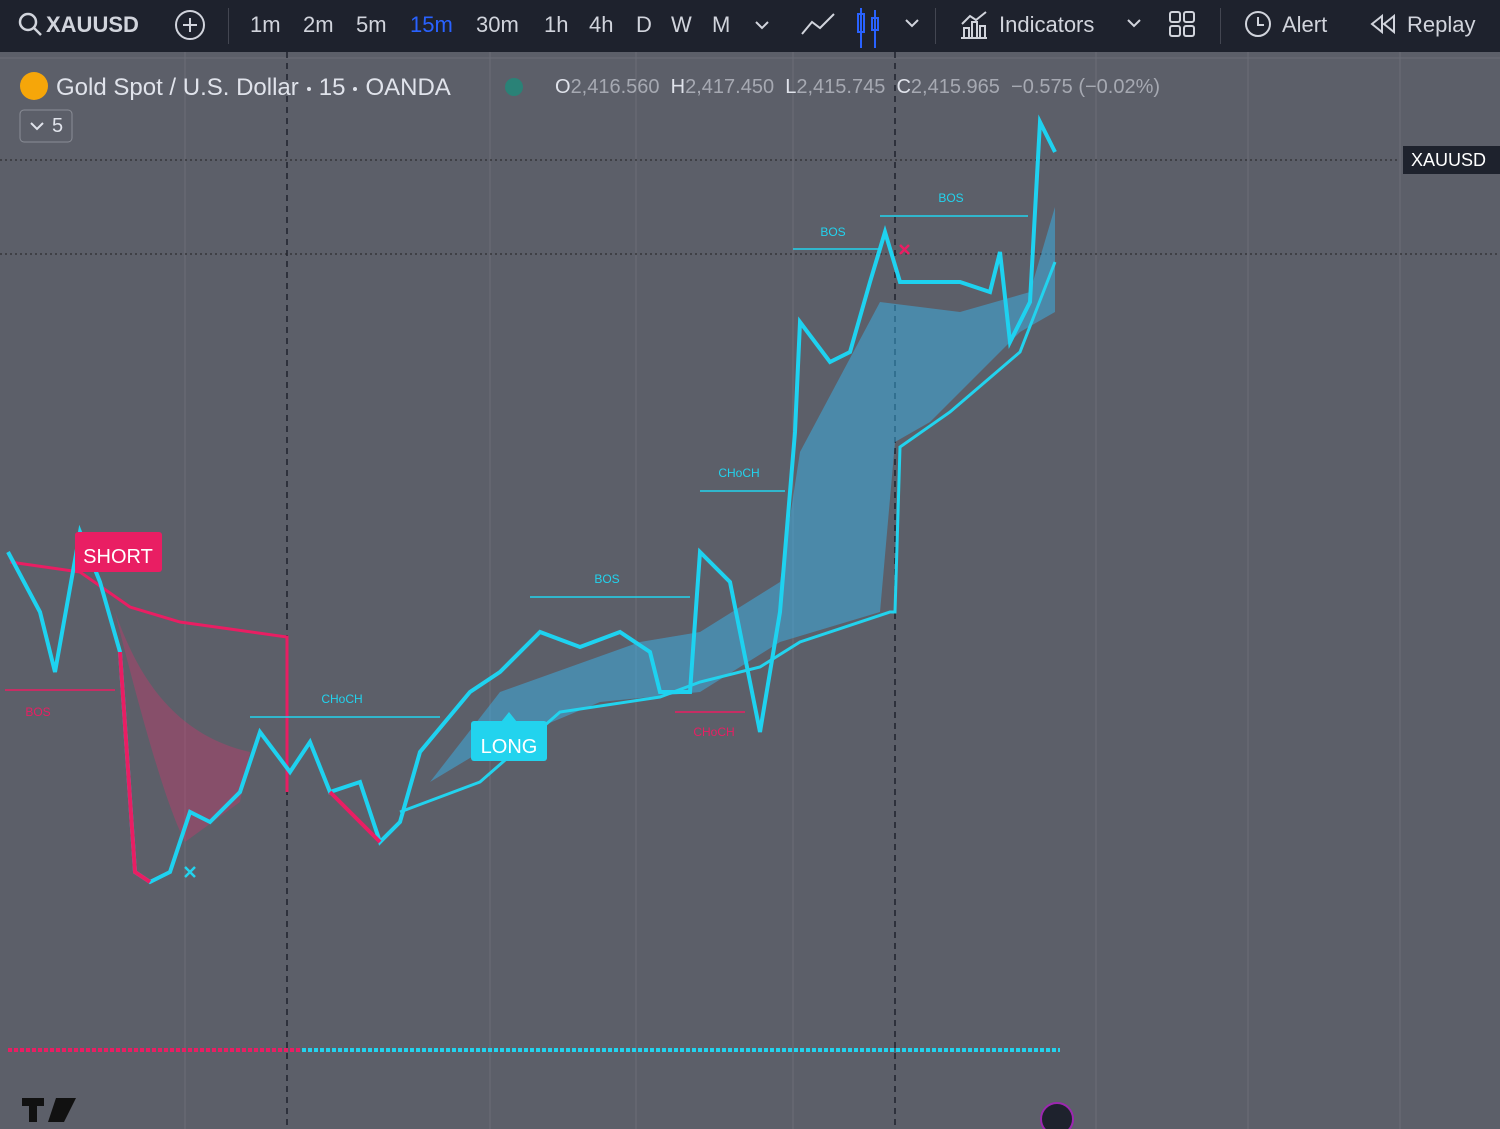 This screenshot has height=1129, width=1500. I want to click on symbol-icon, so click(34, 86).